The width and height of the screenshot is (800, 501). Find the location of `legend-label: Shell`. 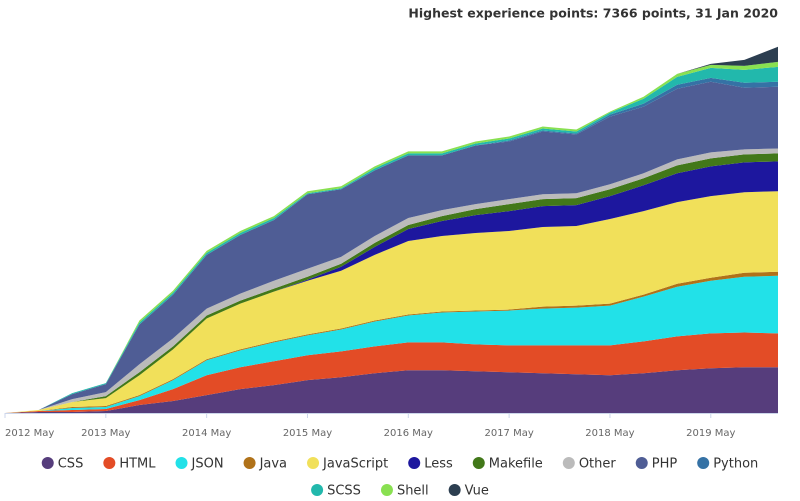

legend-label: Shell is located at coordinates (413, 491).